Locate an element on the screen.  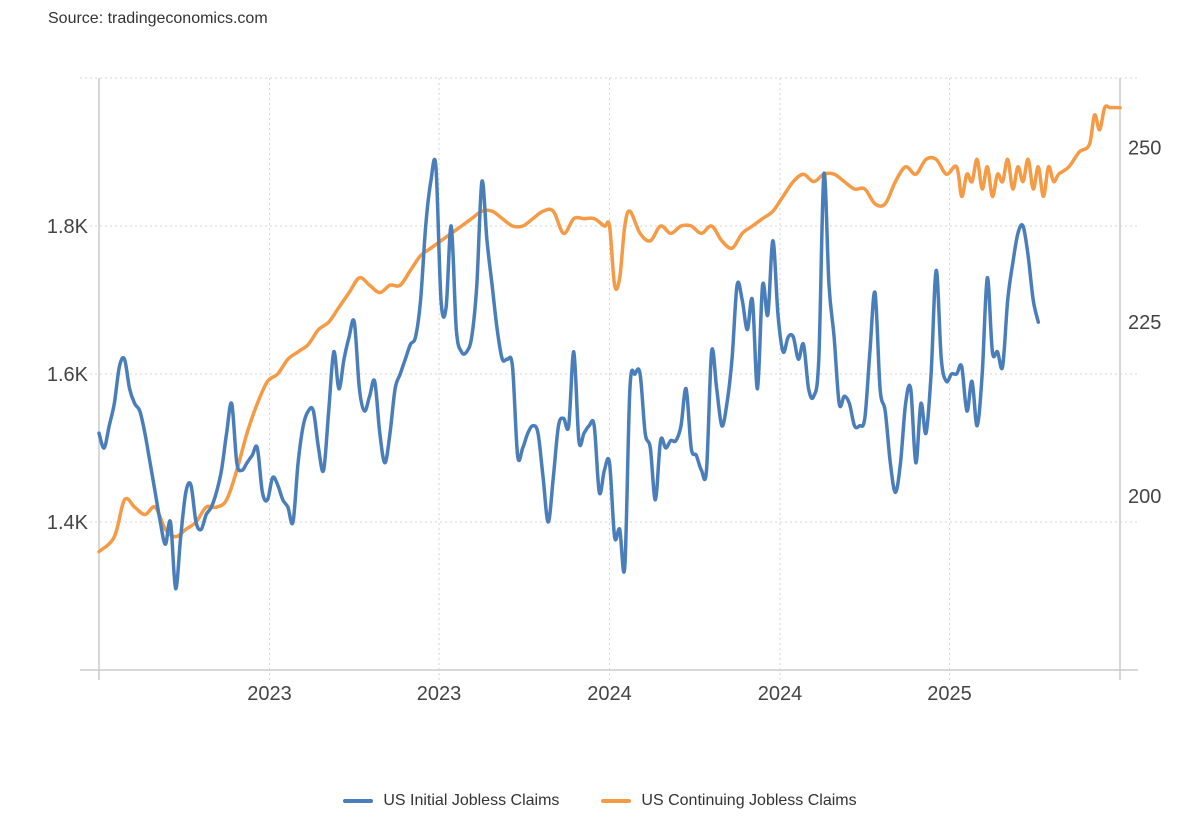
y-left-tick-label: 1.4K is located at coordinates (68, 523).